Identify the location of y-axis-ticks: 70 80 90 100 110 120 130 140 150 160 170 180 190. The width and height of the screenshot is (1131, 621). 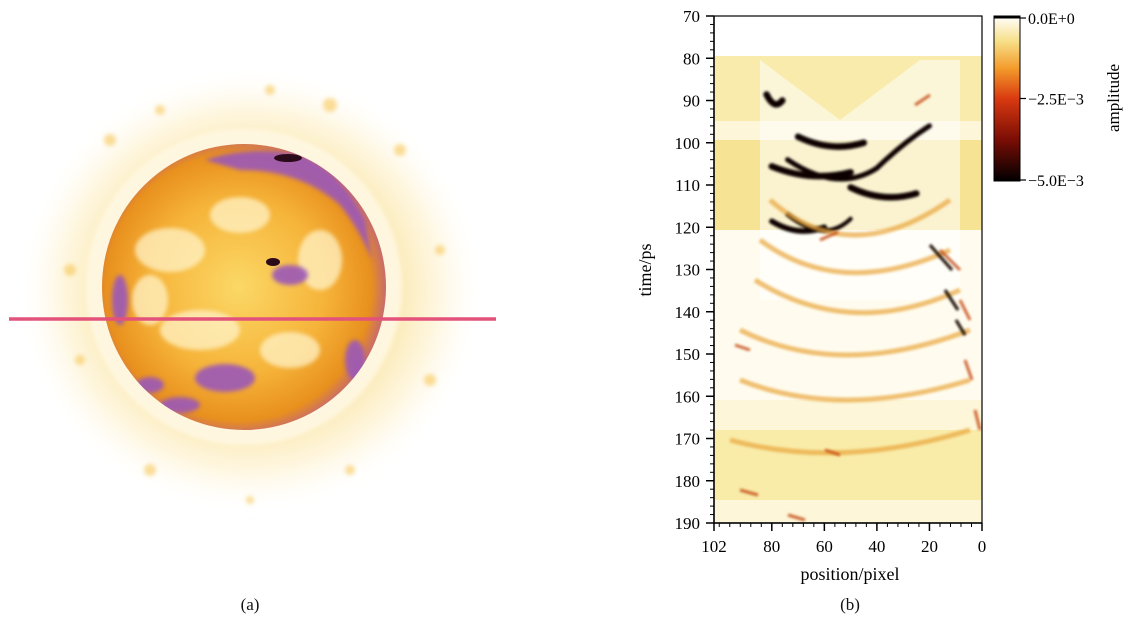
(694, 270).